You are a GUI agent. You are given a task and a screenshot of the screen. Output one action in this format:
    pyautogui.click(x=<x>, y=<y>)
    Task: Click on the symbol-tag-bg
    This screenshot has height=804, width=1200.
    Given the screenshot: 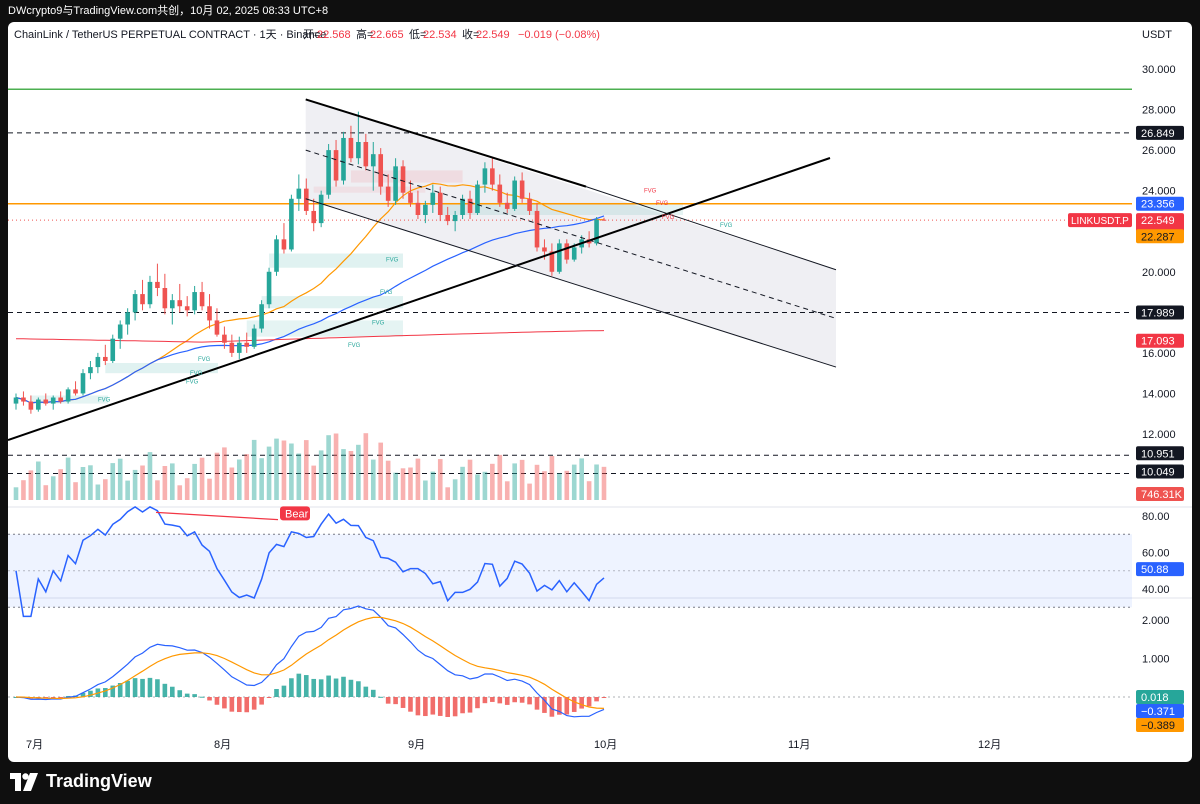 What is the action you would take?
    pyautogui.click(x=1100, y=220)
    